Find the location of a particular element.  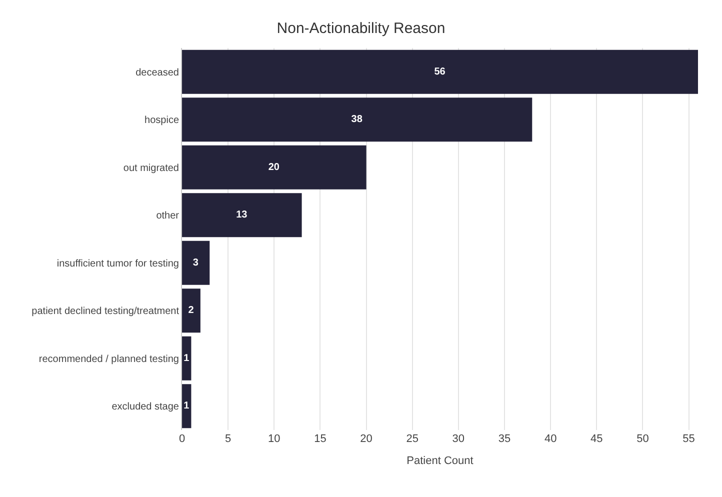

x-tick-label: 35 is located at coordinates (504, 439).